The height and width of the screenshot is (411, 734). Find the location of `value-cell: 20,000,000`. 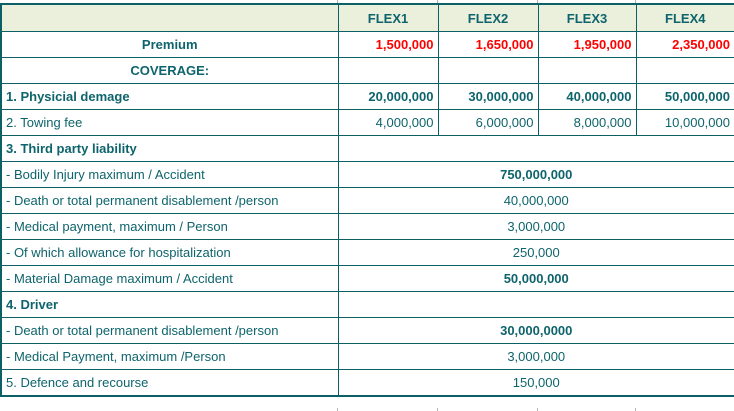

value-cell: 20,000,000 is located at coordinates (388, 96).